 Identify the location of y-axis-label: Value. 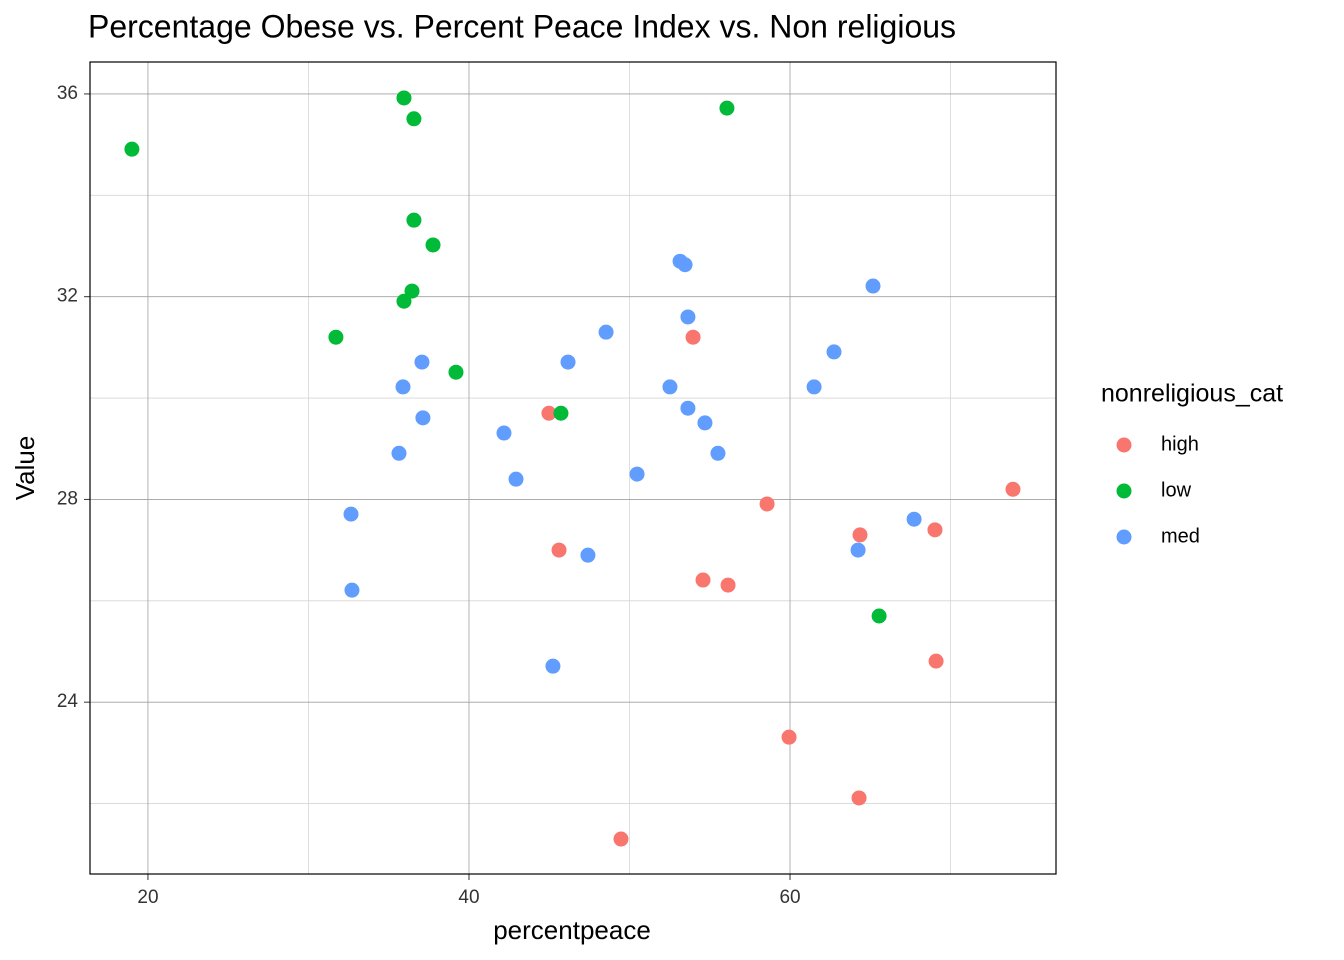
(25, 468).